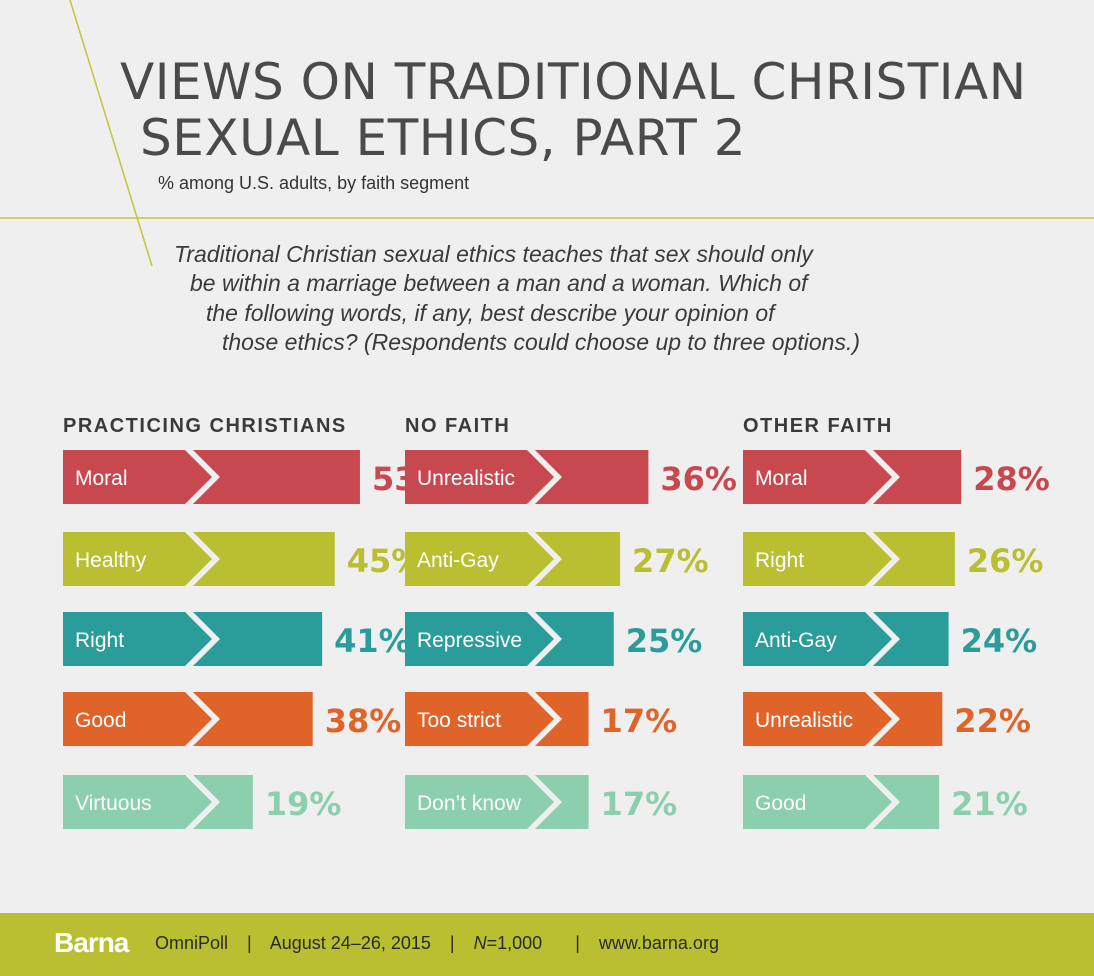  Describe the element at coordinates (1005, 561) in the screenshot. I see `value-label: 26%` at that location.